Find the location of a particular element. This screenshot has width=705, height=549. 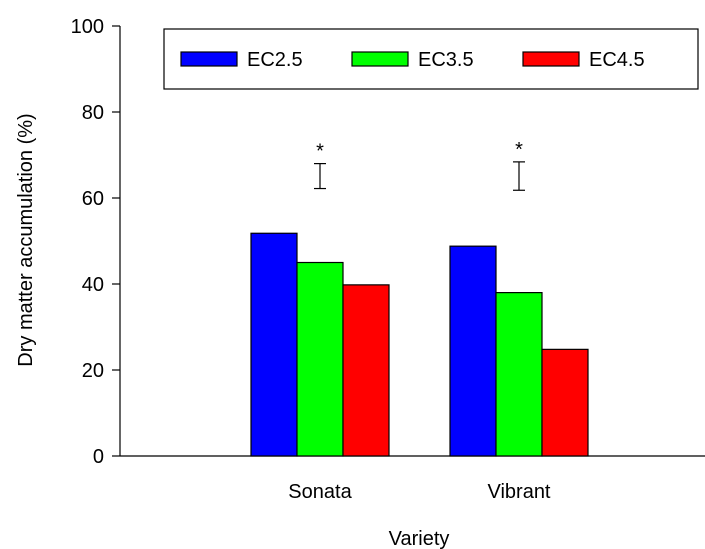

annotations: * * is located at coordinates (419, 165).